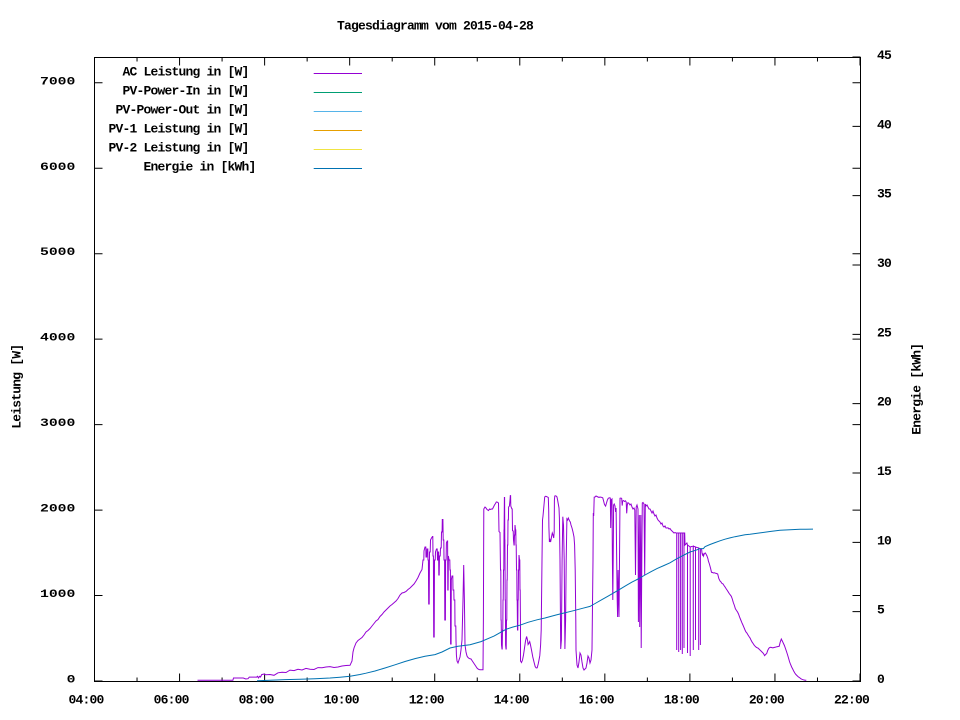 The image size is (960, 720). I want to click on svg-text: PV-Power-In in [W], so click(186, 91).